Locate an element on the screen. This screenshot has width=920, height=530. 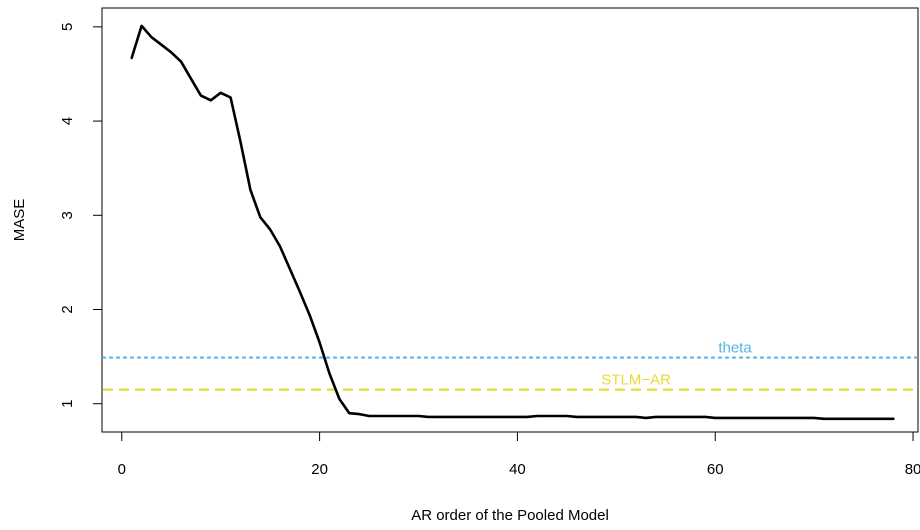
reference-lines: theta STLM−AR is located at coordinates (510, 365).